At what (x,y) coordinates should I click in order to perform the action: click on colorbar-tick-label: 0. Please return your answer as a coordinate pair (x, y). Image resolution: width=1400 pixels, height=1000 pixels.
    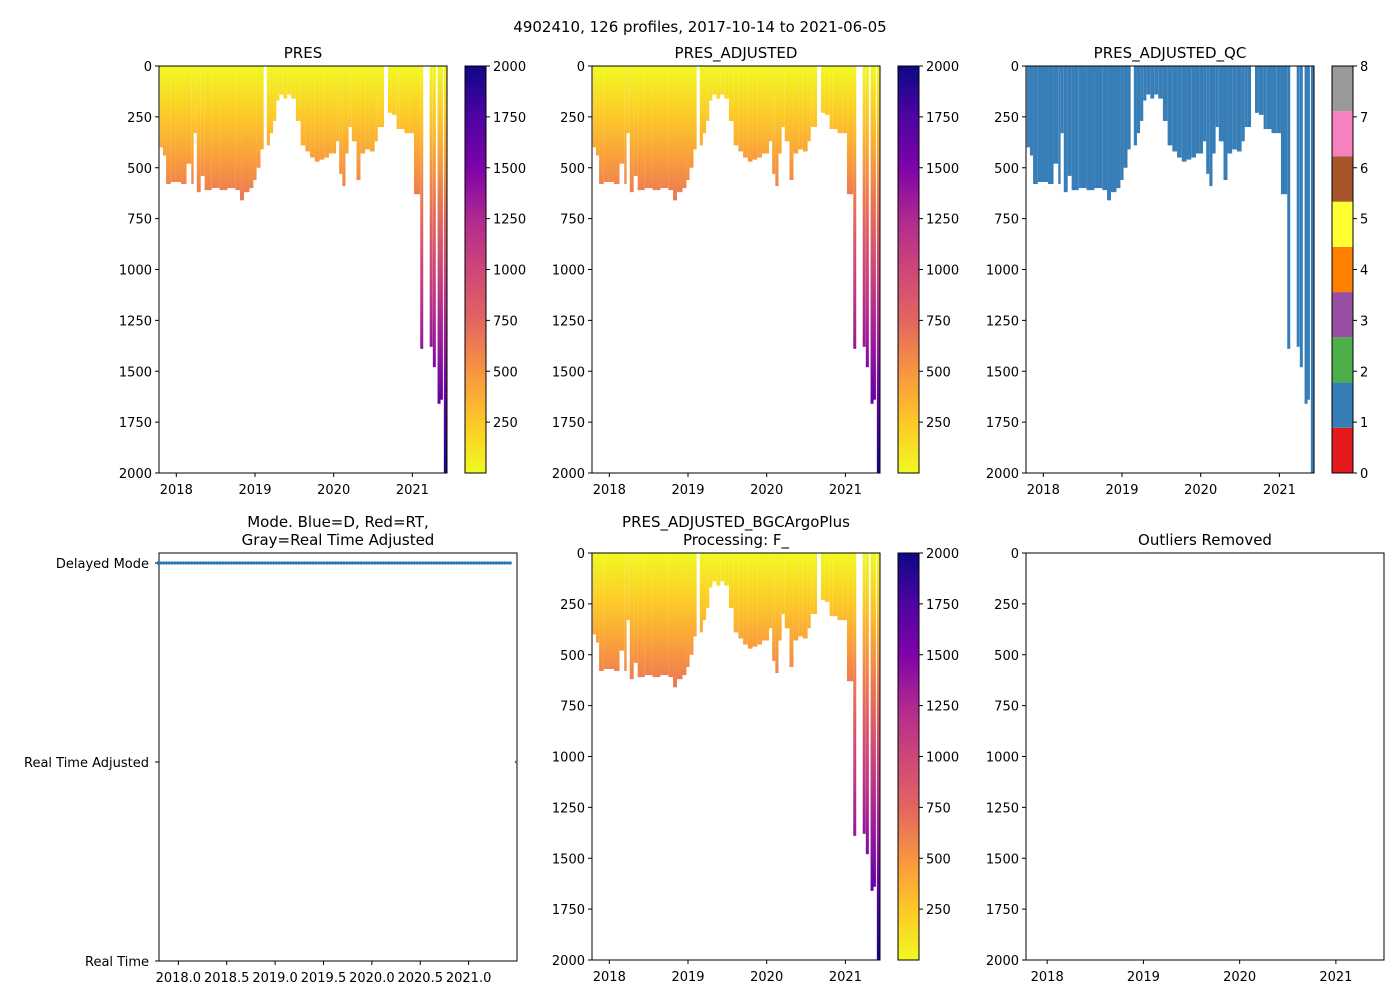
    Looking at the image, I should click on (1364, 474).